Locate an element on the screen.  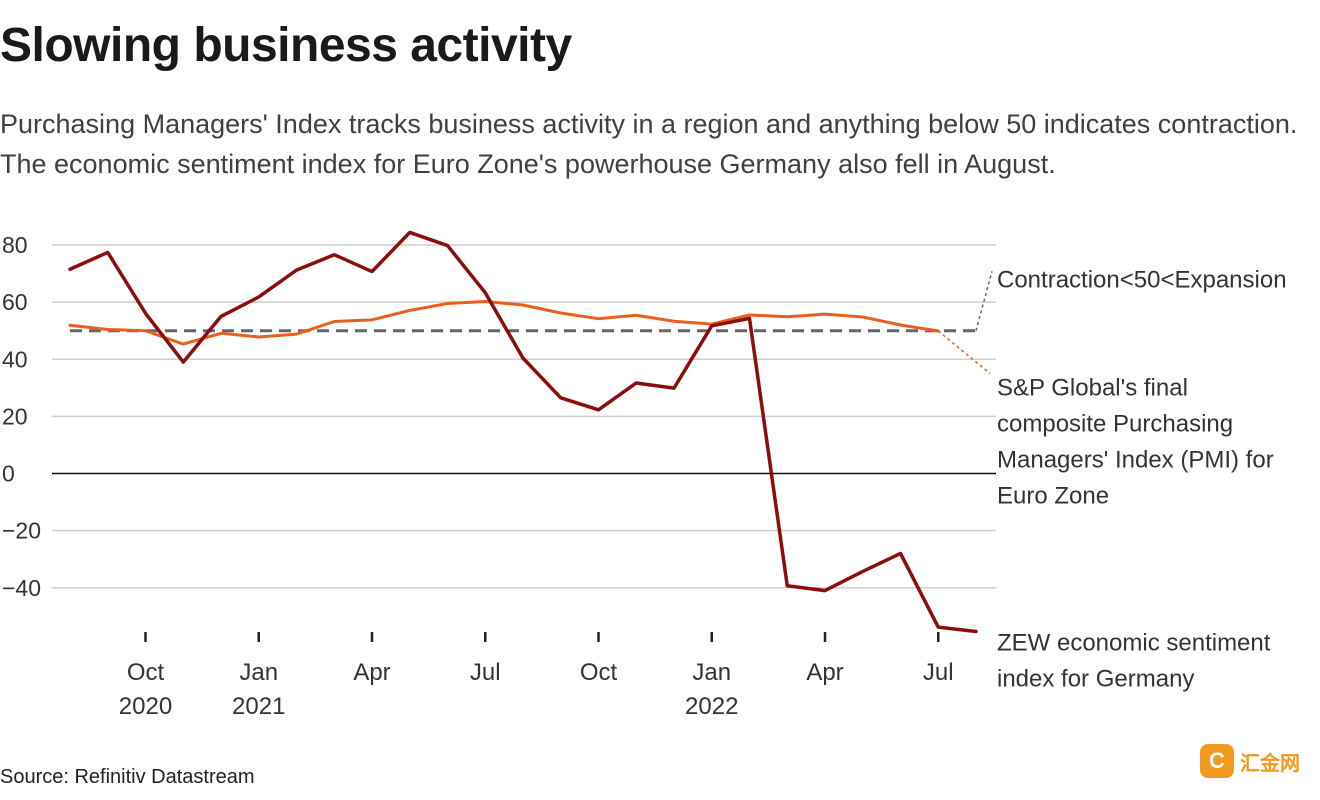
pmi-series-label: composite Purchasing is located at coordinates (1115, 424).